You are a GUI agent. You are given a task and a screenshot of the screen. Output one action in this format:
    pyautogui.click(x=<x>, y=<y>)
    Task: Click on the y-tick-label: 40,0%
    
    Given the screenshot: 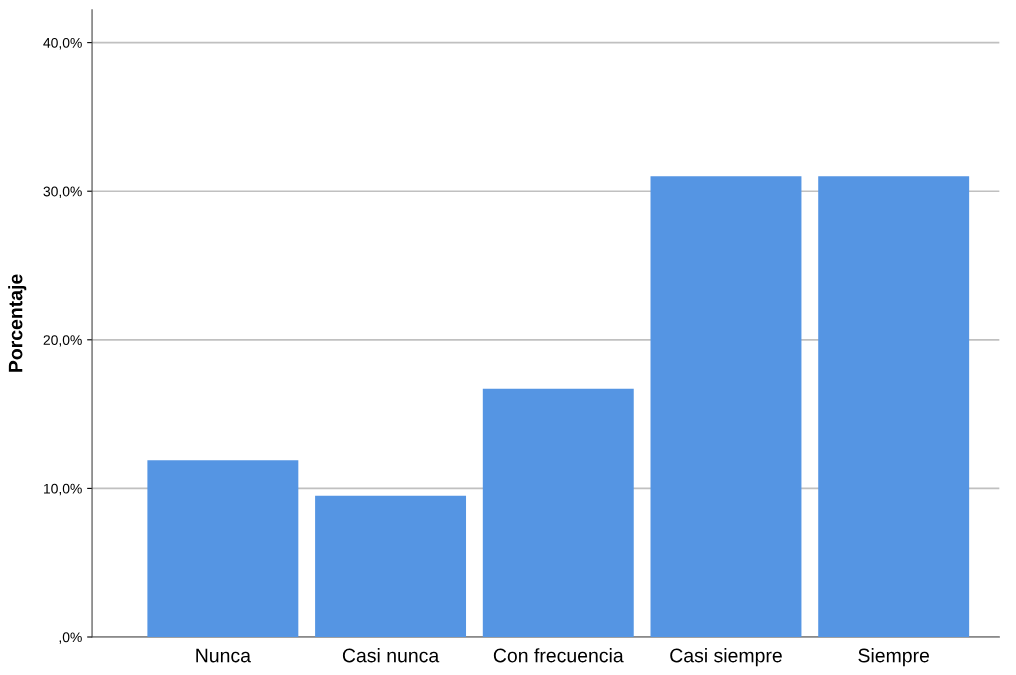 What is the action you would take?
    pyautogui.click(x=62, y=43)
    